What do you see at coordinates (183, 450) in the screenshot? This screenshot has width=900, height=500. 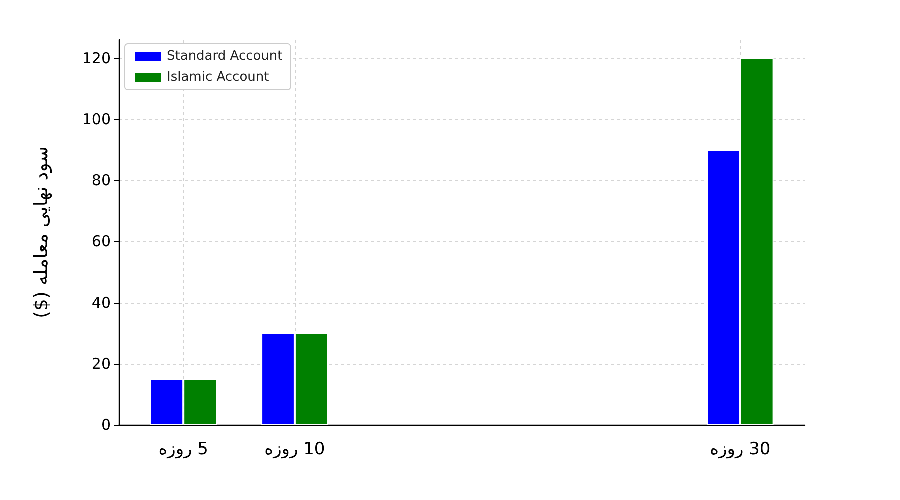 I see `x-tick-label: 5 روزه` at bounding box center [183, 450].